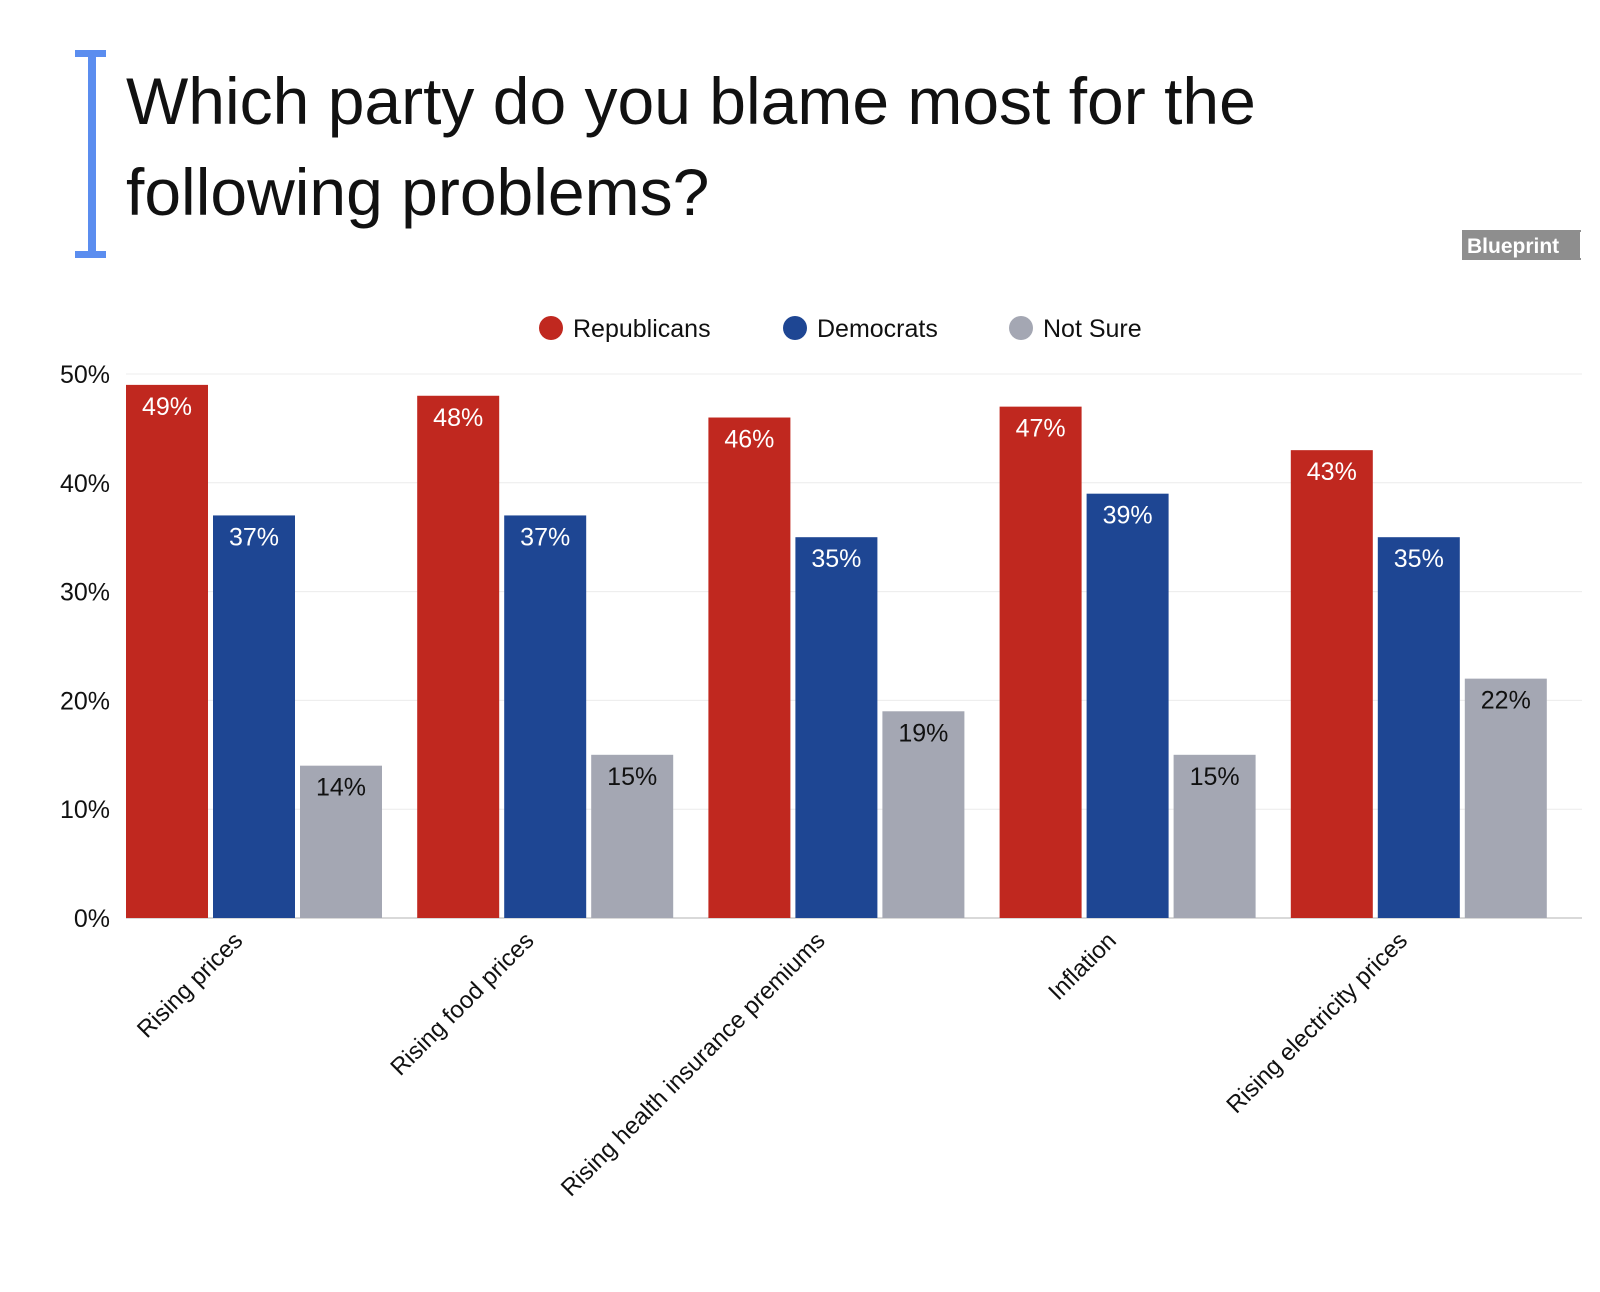 The image size is (1600, 1292). Describe the element at coordinates (923, 733) in the screenshot. I see `data-label-not-sure-rising-health-insurance-premiums: 19%` at that location.